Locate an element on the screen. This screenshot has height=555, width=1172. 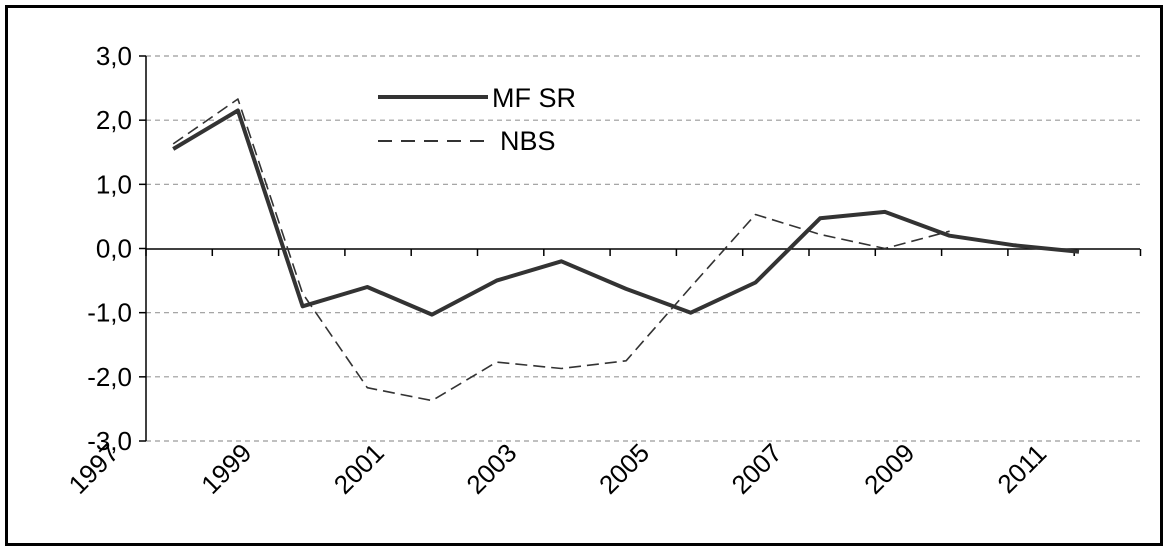
legend: MF SR NBS is located at coordinates (477, 119).